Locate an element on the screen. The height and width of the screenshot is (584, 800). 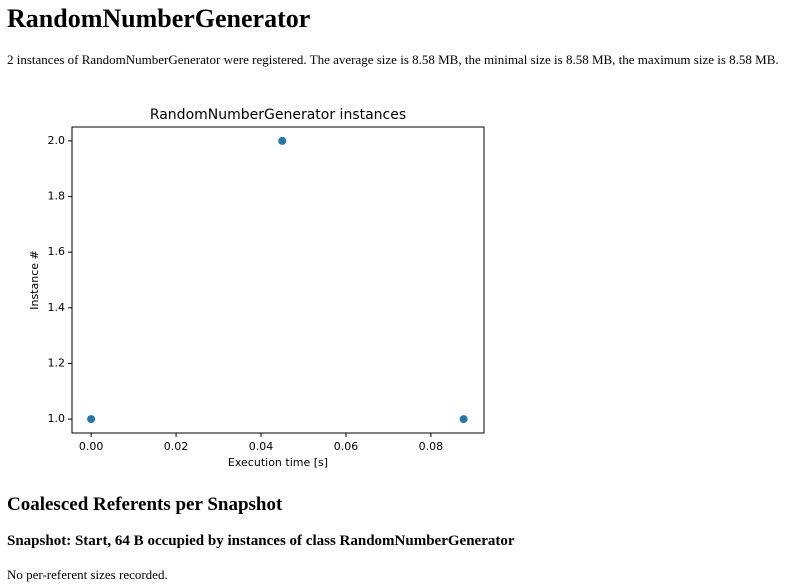
y-tick-label: 1.6 is located at coordinates (57, 251).